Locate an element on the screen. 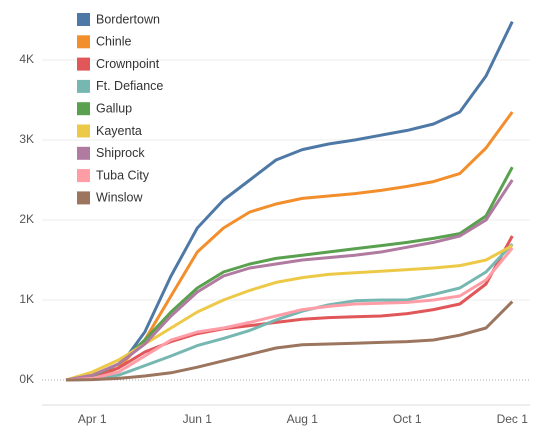  legend-label: Gallup is located at coordinates (114, 108).